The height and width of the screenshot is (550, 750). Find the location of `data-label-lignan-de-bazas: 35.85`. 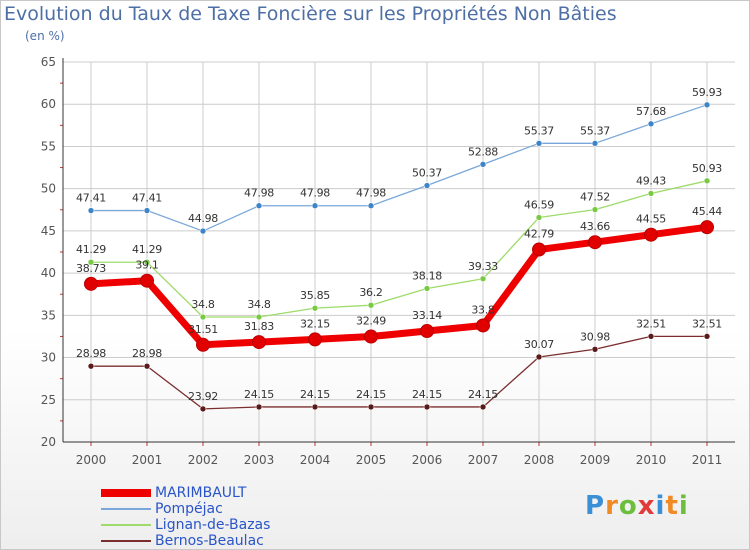

data-label-lignan-de-bazas: 35.85 is located at coordinates (315, 295).